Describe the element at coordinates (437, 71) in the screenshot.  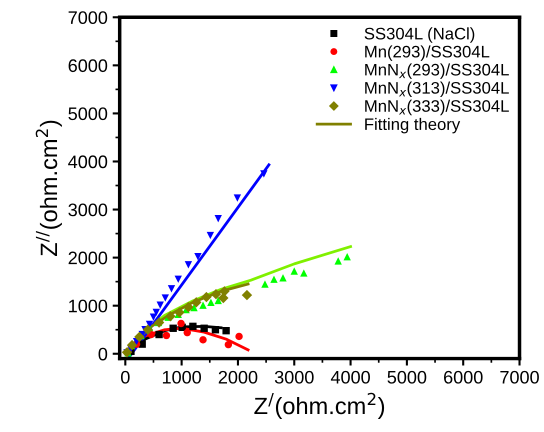
I see `legend-label: MnN$_{x}$(293)/SS304L` at that location.